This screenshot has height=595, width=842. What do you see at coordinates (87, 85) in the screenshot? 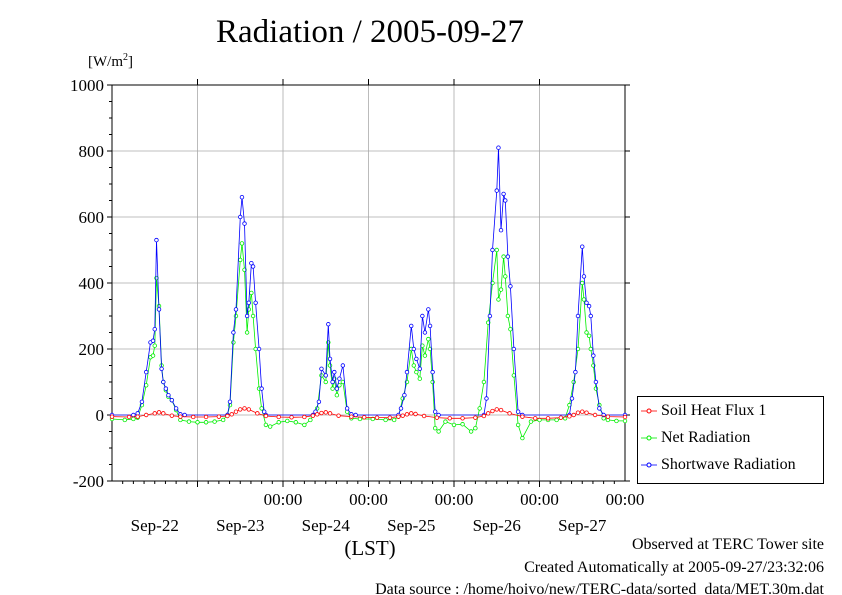
I see `y-tick-label: 1000` at bounding box center [87, 85].